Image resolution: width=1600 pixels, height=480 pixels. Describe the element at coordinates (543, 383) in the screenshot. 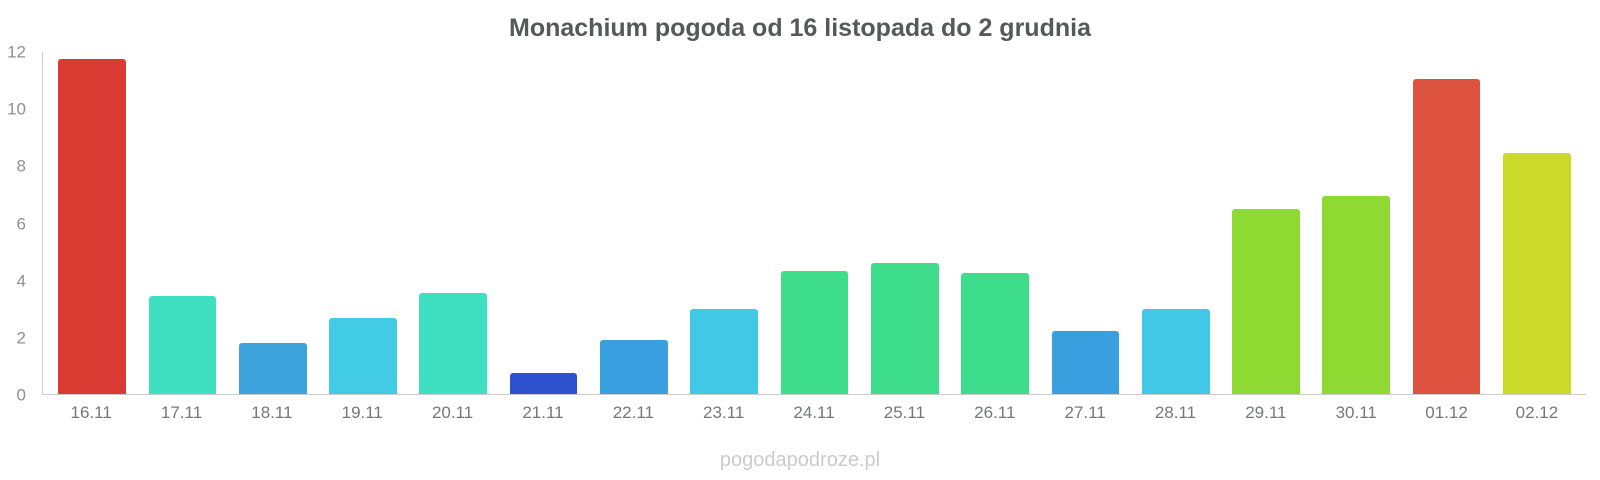

I see `bar-21.11` at that location.